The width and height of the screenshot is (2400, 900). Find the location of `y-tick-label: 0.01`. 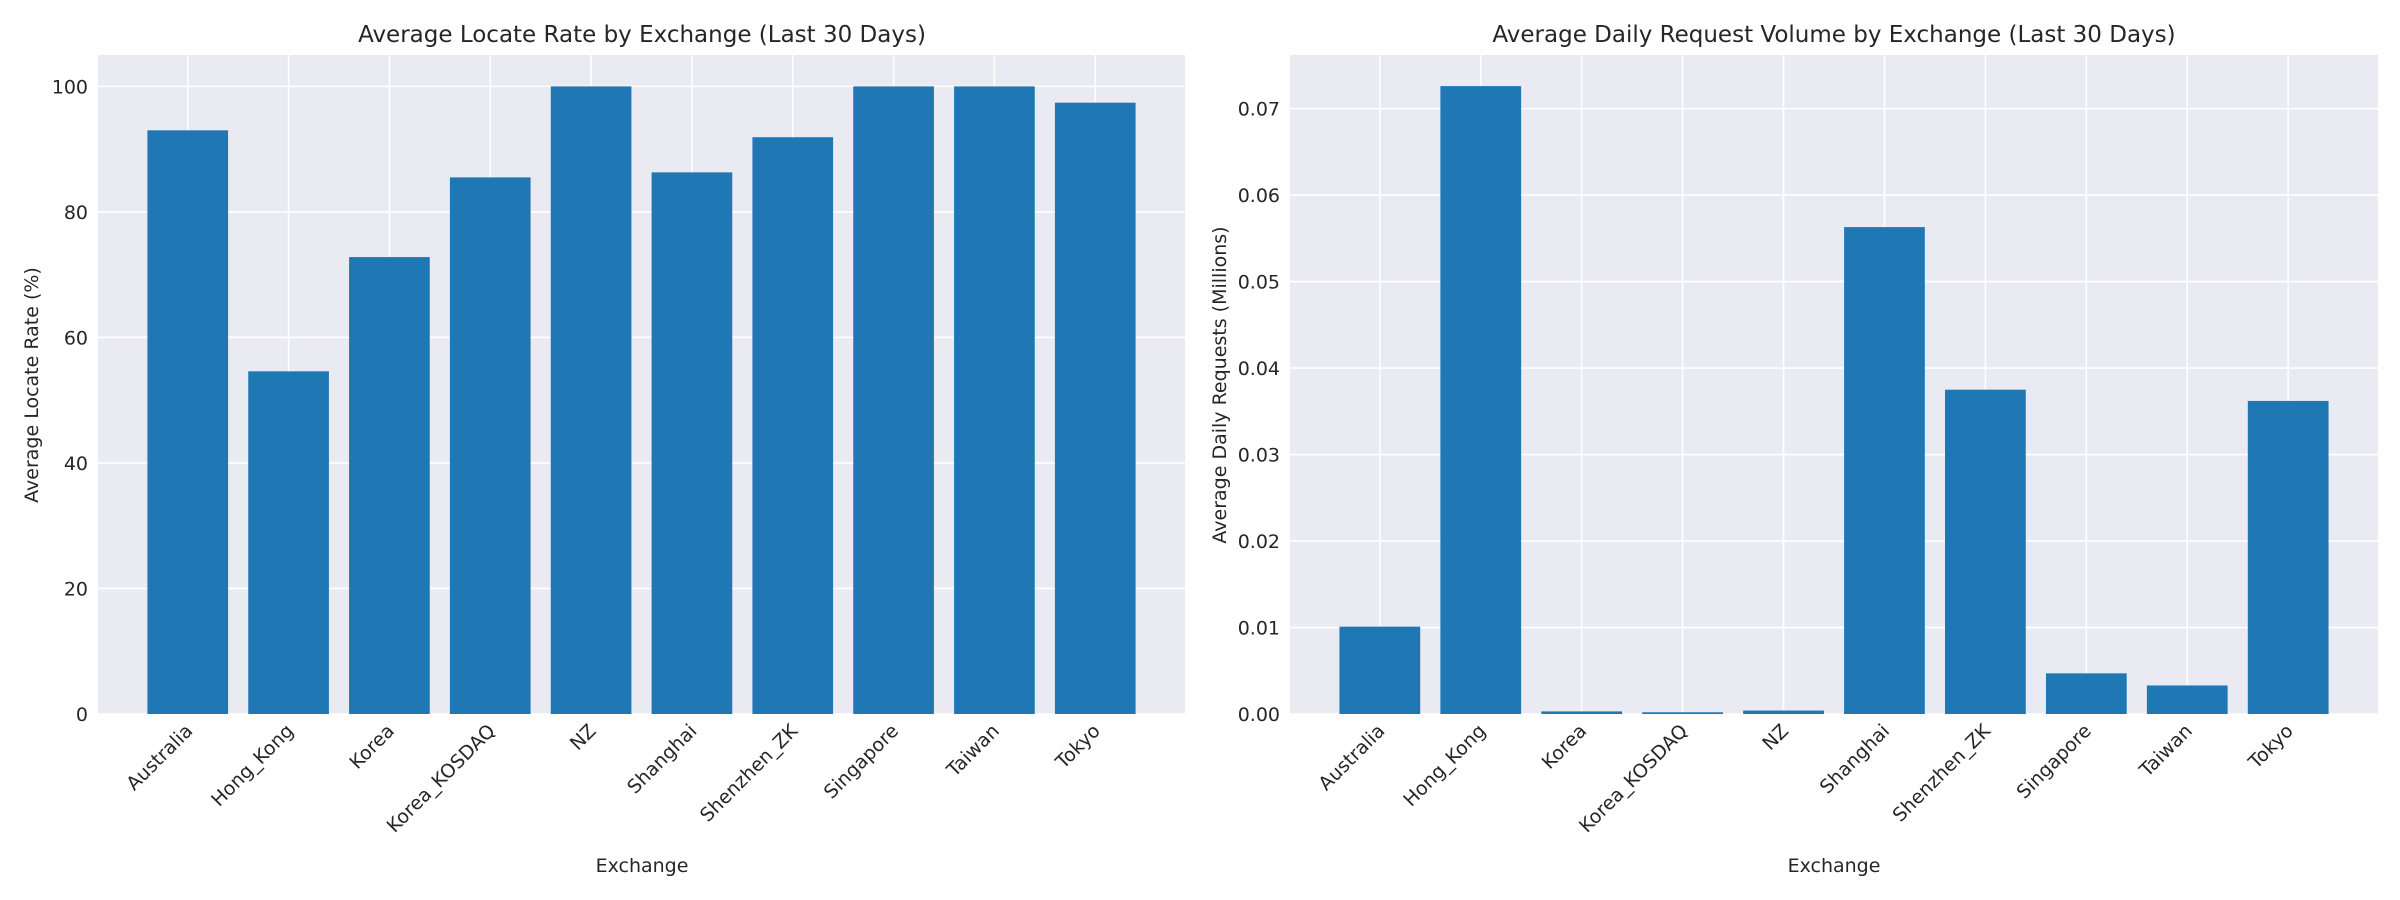

y-tick-label: 0.01 is located at coordinates (1259, 629).